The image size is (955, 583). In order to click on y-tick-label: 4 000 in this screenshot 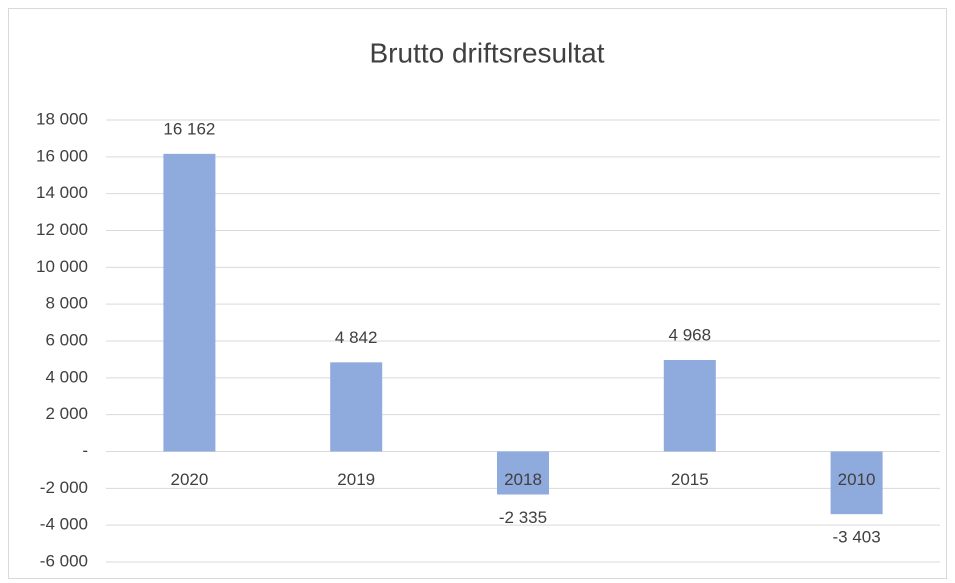, I will do `click(66, 376)`.